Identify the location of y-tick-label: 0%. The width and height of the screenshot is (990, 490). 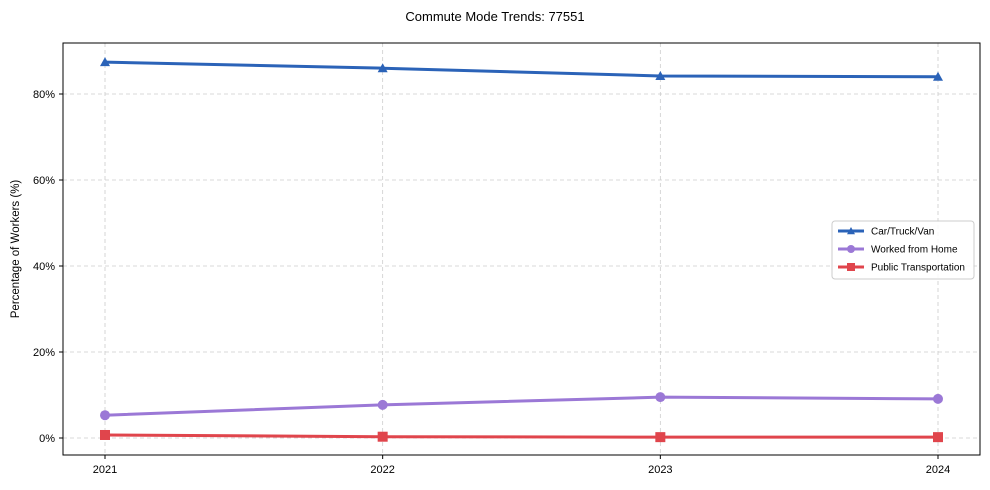
(47, 439).